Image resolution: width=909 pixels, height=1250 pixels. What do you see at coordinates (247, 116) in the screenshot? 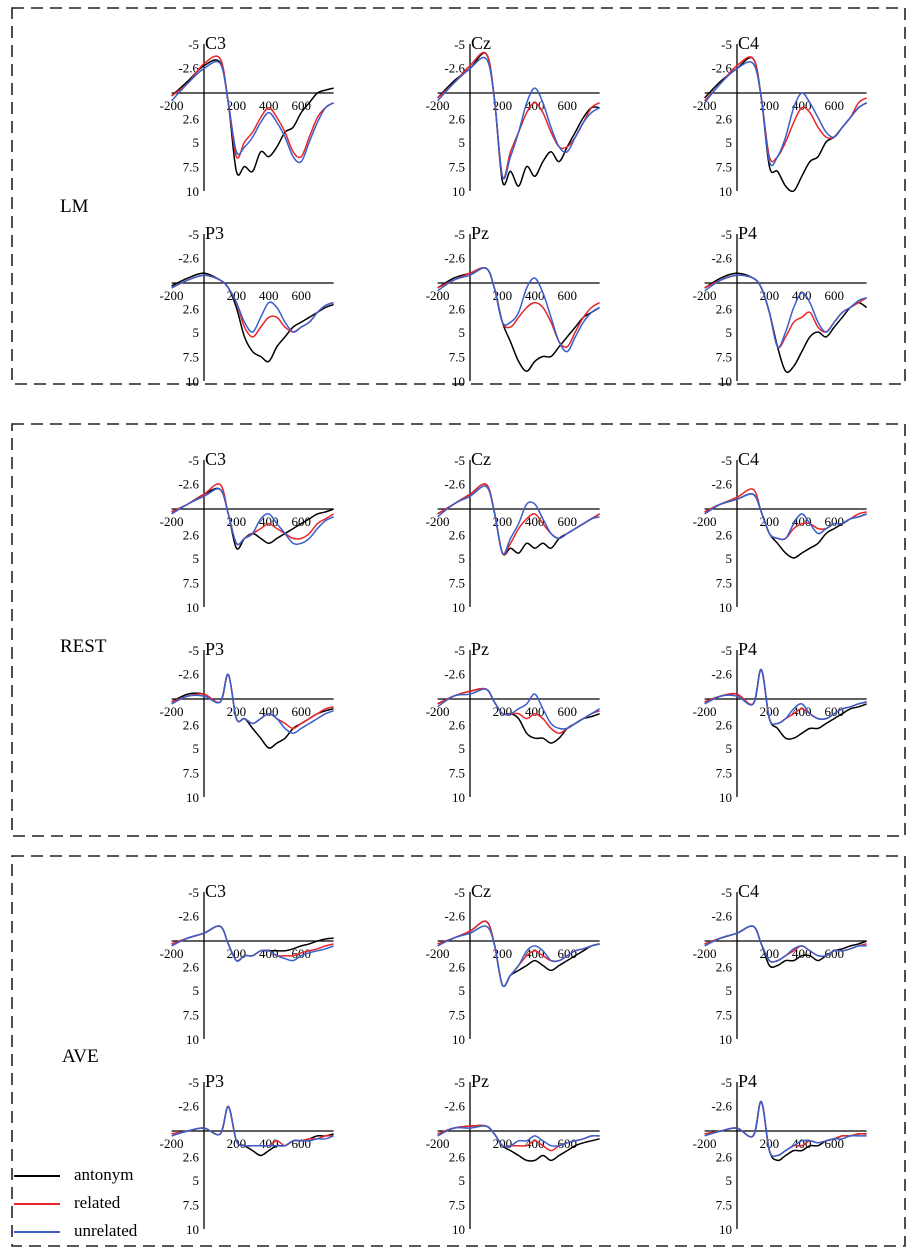
I see `subplot-lm-c3: -5 -2.6 2.6 5 7.5 10 -200 200 400 600 C3` at bounding box center [247, 116].